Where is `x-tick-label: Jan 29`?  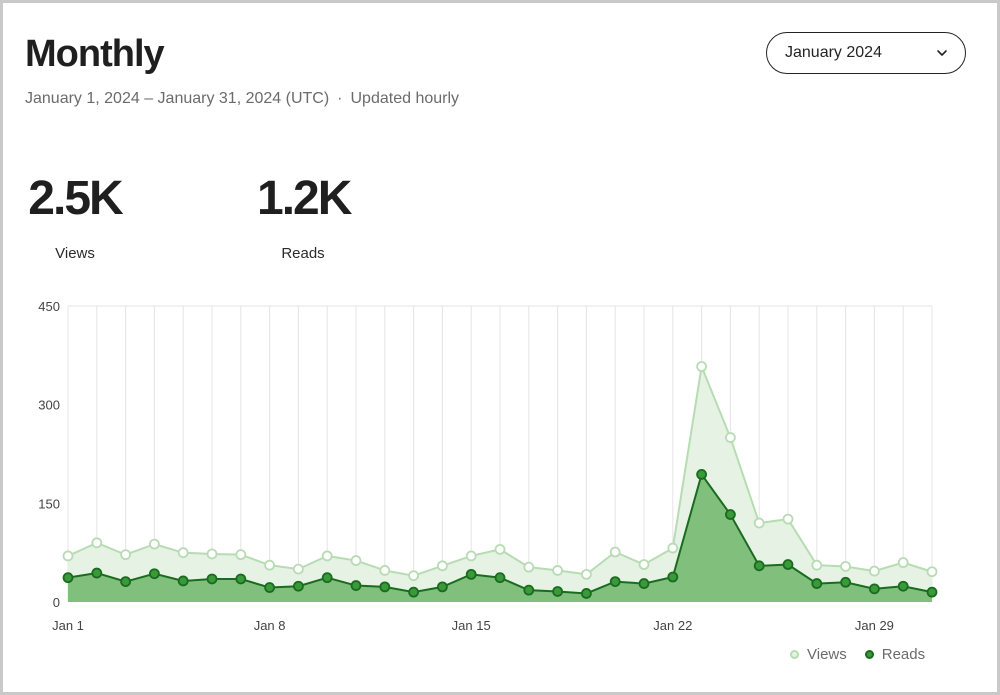
x-tick-label: Jan 29 is located at coordinates (874, 625).